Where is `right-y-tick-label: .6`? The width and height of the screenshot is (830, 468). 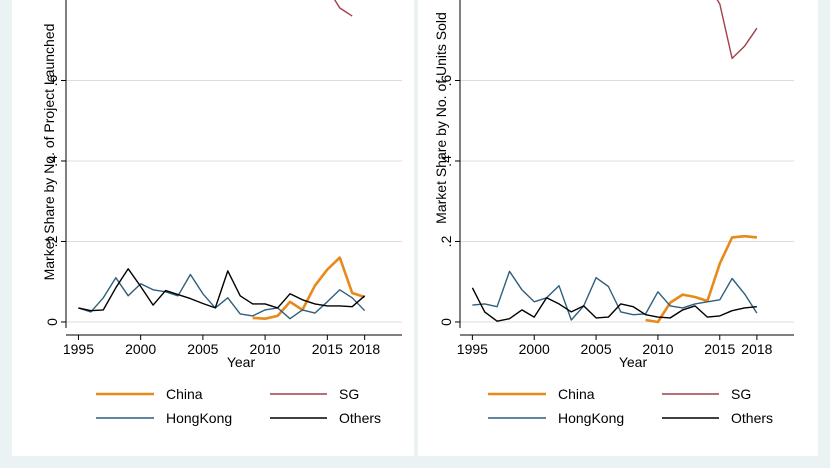
right-y-tick-label: .6 is located at coordinates (446, 80).